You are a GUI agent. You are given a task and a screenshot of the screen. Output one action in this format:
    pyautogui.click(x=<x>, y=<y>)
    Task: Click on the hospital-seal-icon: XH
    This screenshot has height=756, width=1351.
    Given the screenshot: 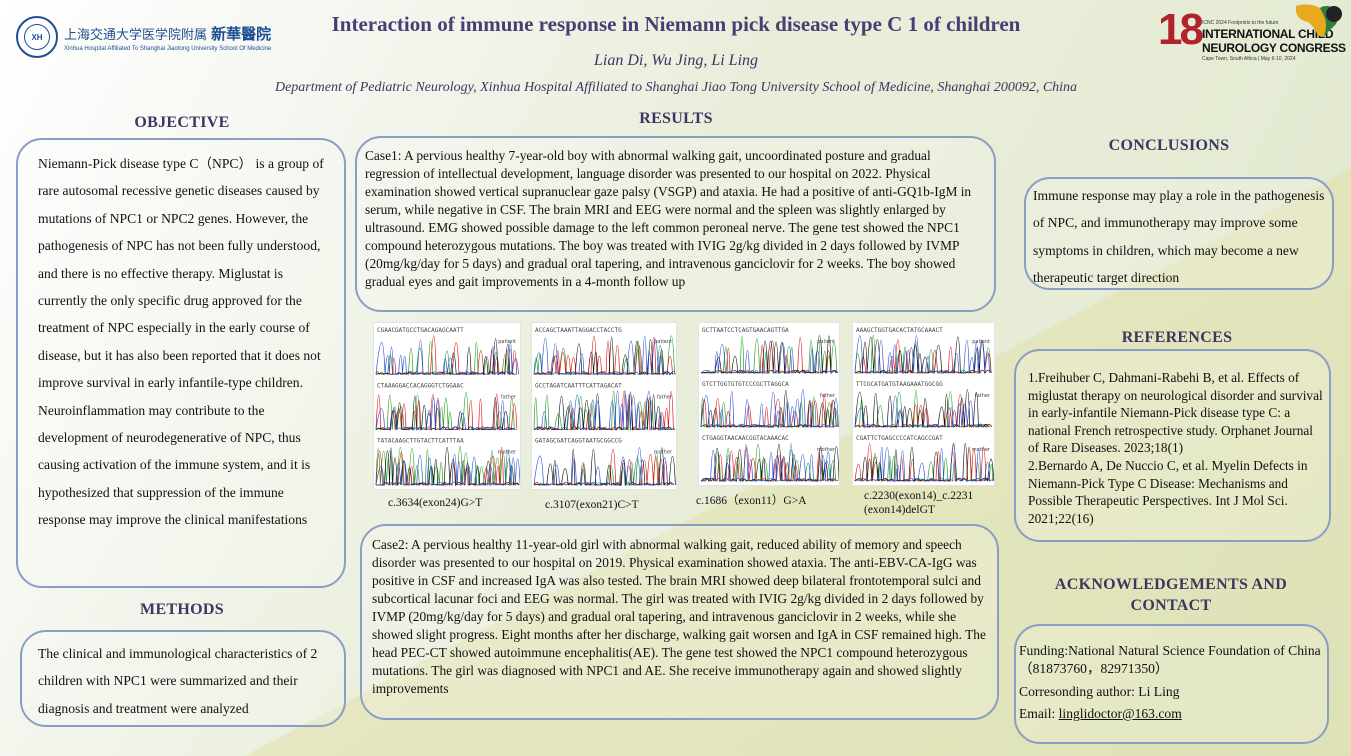 What is the action you would take?
    pyautogui.click(x=37, y=37)
    